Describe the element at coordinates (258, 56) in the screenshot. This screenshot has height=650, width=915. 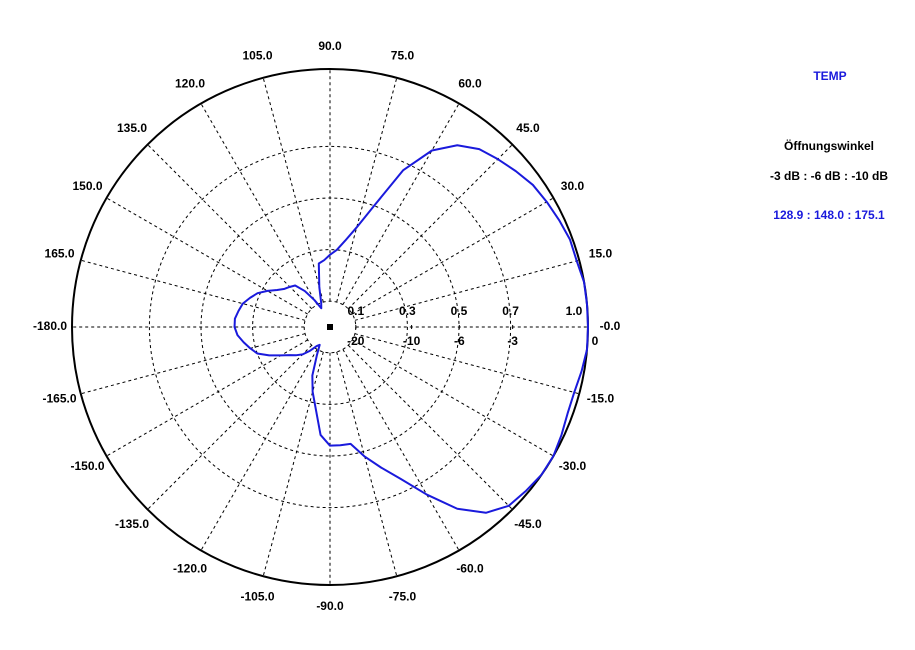
I see `angle-tick-label: 105.0` at that location.